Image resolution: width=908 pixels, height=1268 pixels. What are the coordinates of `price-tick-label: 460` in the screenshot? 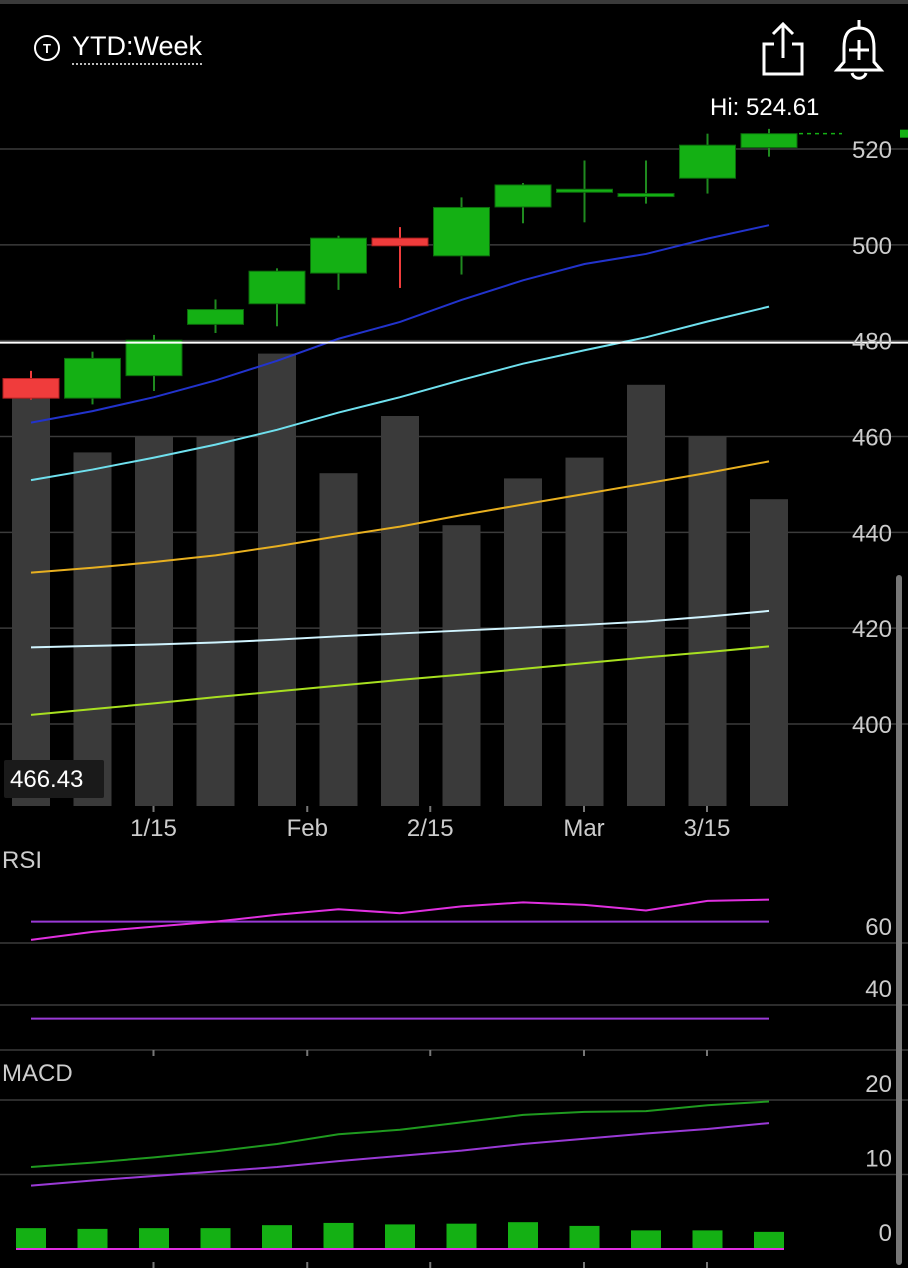 It's located at (872, 438).